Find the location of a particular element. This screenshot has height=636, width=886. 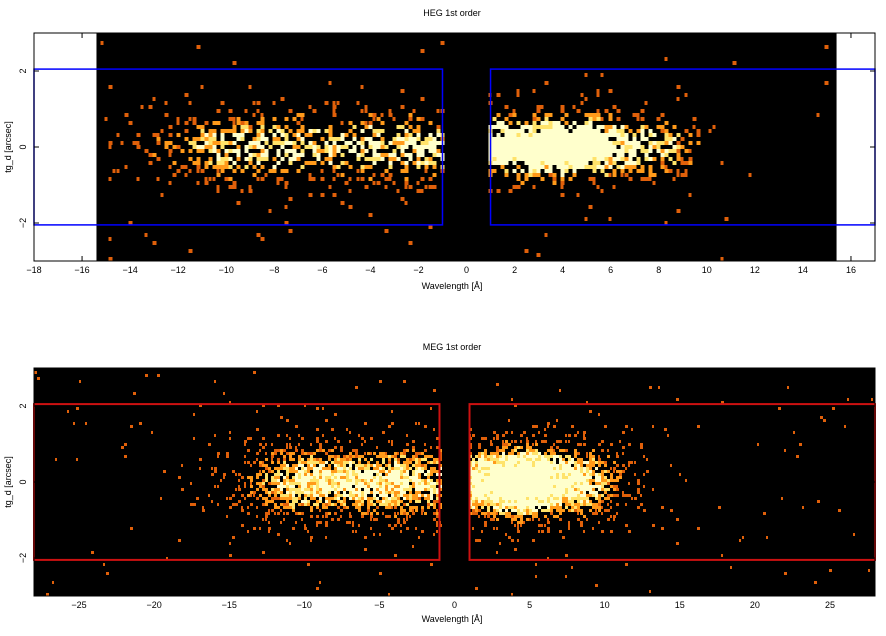

x-tick-label: 6 is located at coordinates (610, 270).